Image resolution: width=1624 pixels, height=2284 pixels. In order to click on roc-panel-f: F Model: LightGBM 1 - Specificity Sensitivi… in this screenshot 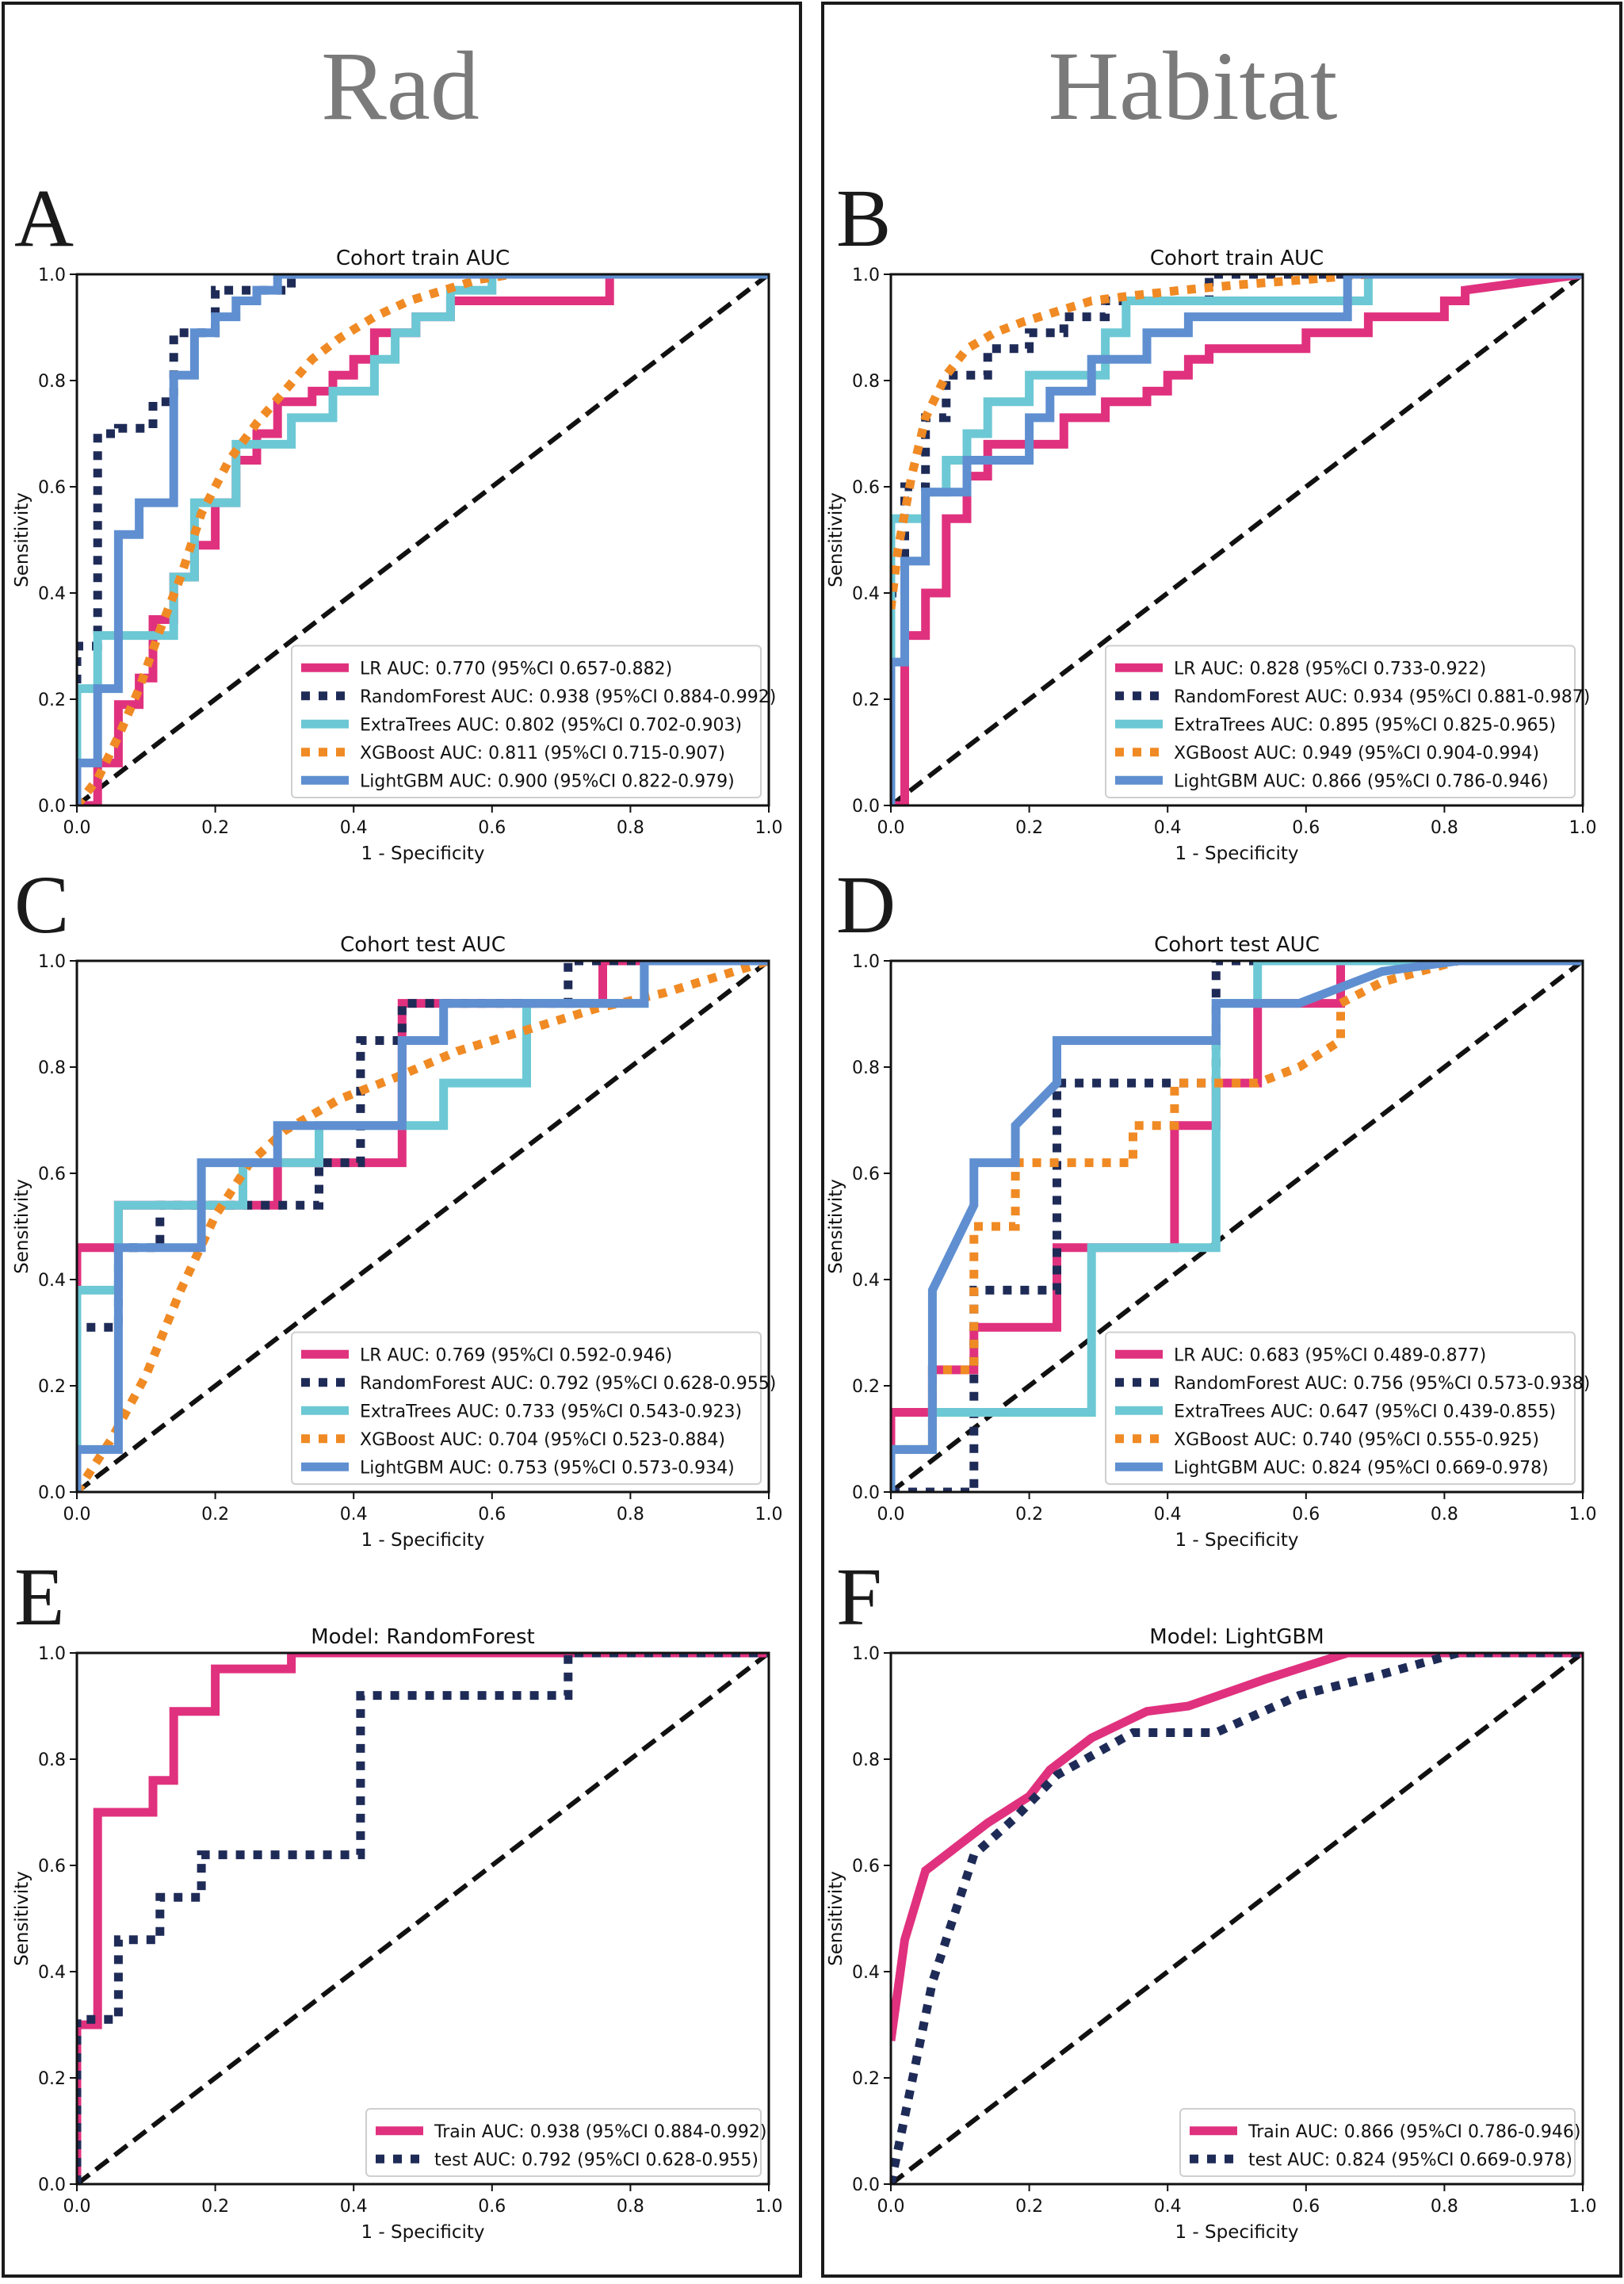, I will do `click(1212, 1897)`.